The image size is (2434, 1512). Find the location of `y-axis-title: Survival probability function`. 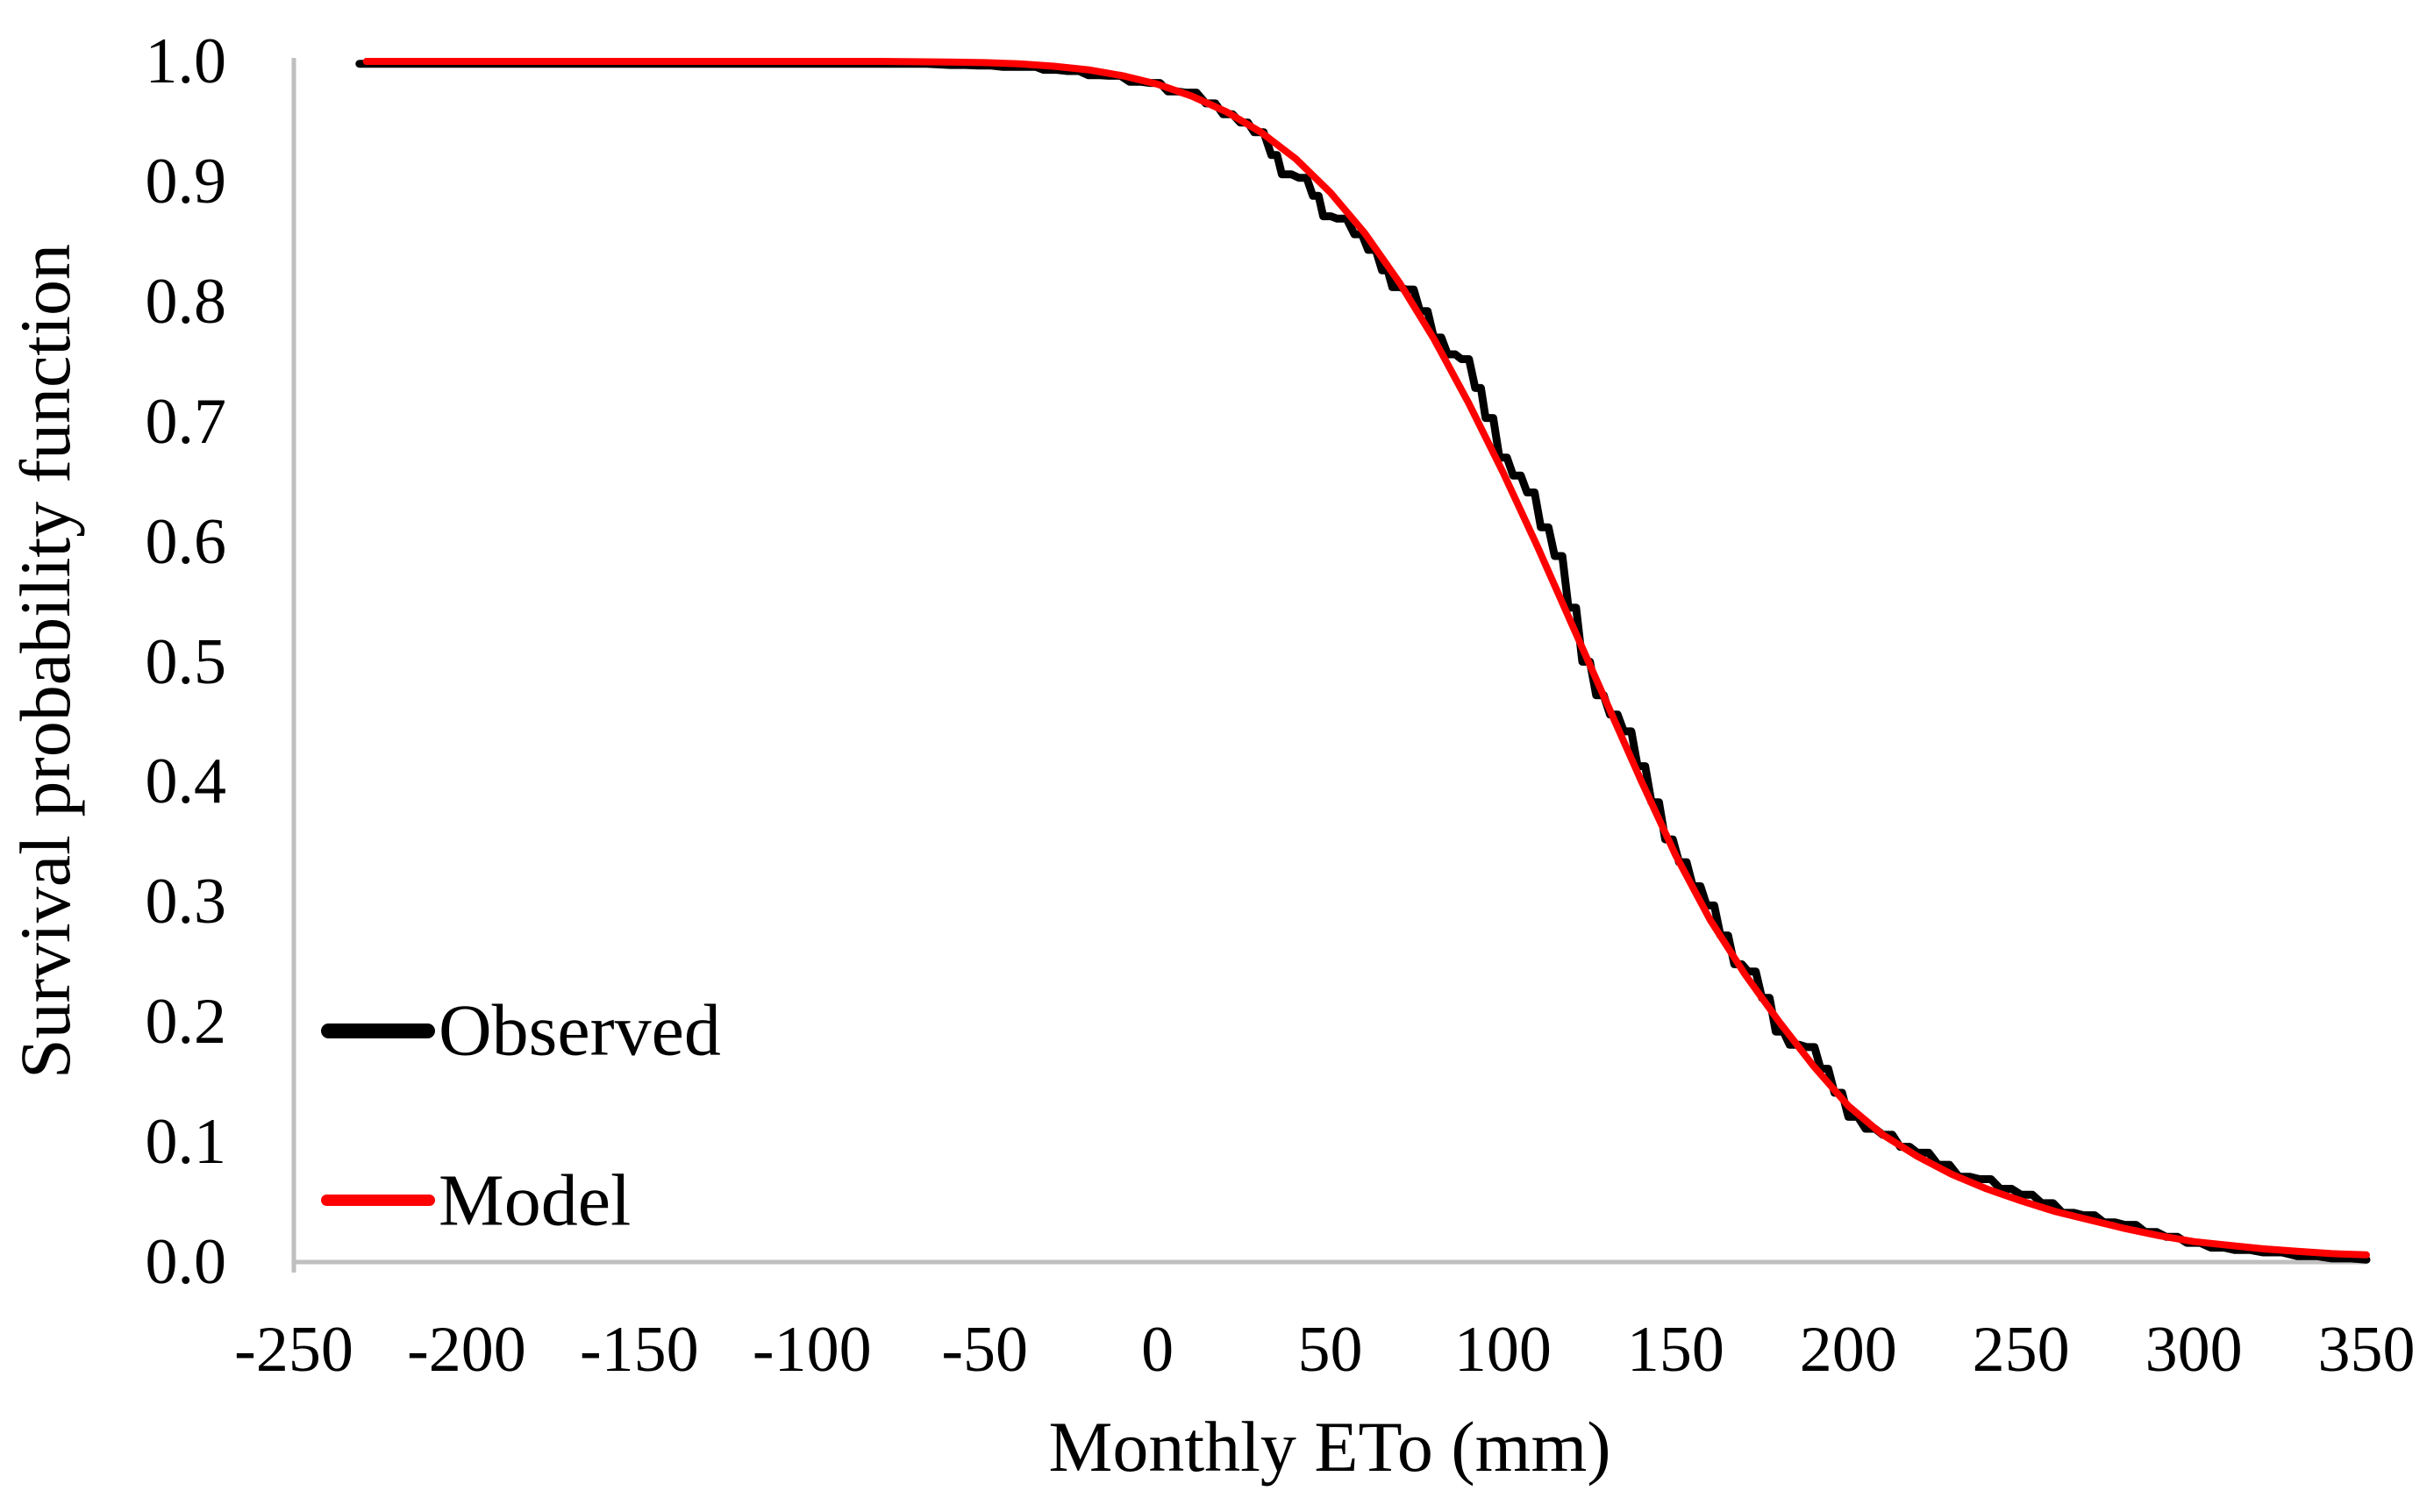

y-axis-title: Survival probability function is located at coordinates (45, 661).